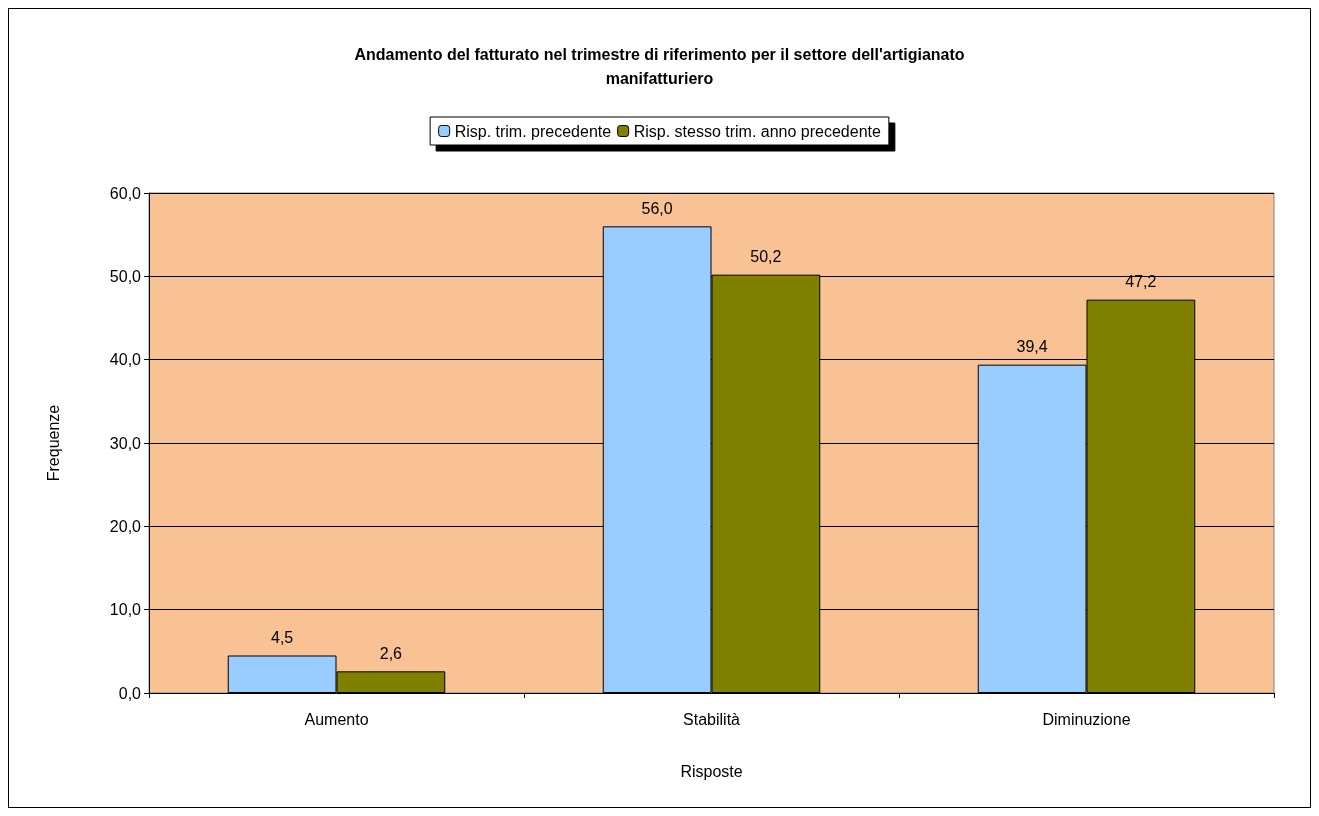  Describe the element at coordinates (711, 771) in the screenshot. I see `x-axis-title: Risposte` at that location.